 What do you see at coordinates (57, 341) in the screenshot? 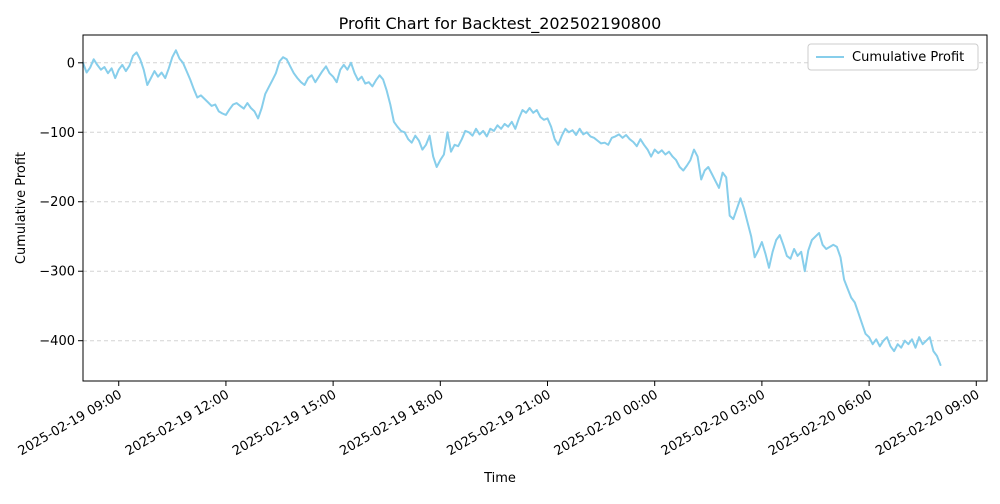
I see `y-tick-label: −400` at bounding box center [57, 341].